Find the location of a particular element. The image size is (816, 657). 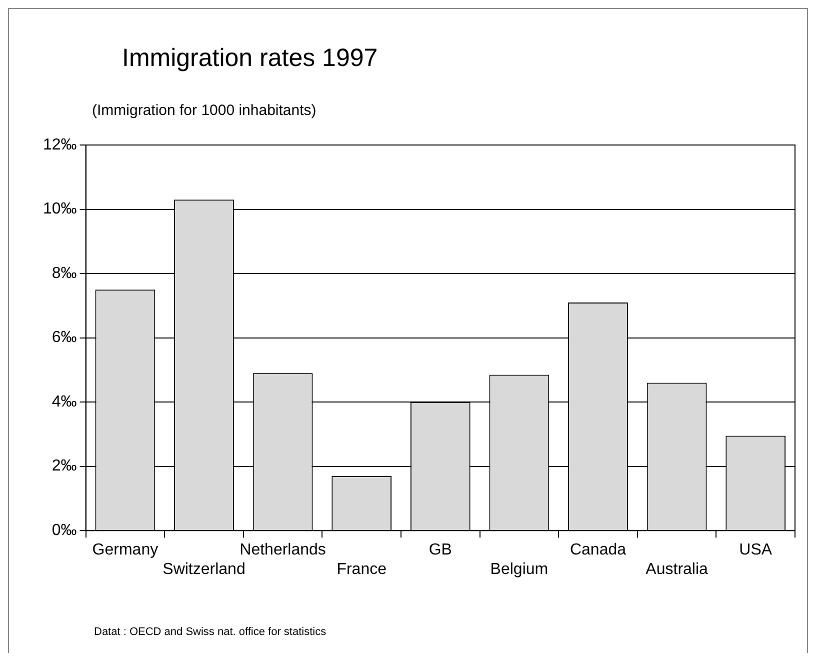

x-tick-label: Switzerland is located at coordinates (204, 569).